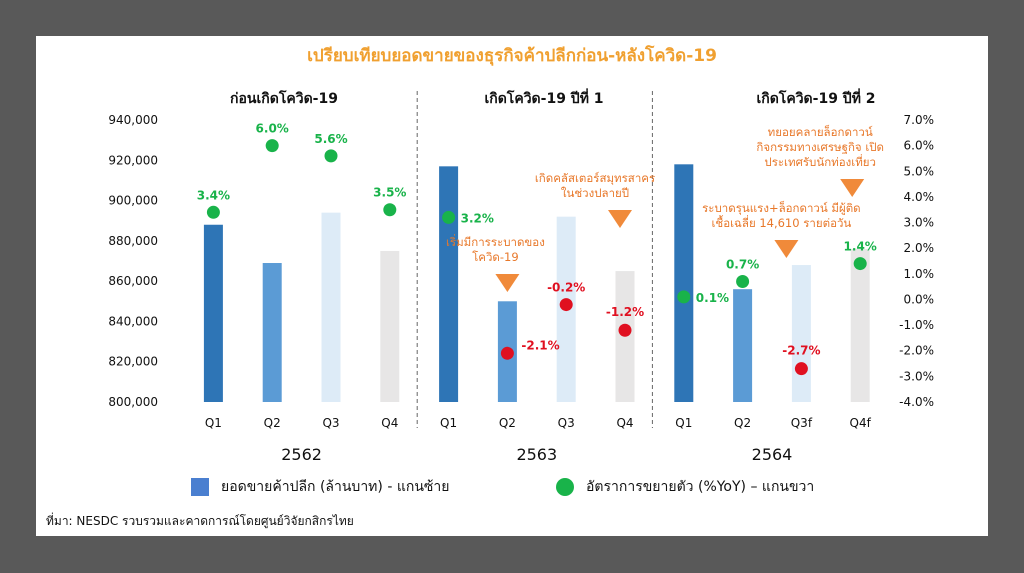 The image size is (1024, 573). I want to click on growth-label: 1.4%, so click(860, 247).